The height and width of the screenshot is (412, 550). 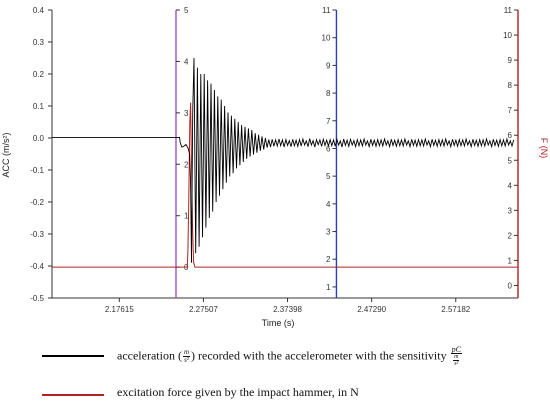 I want to click on legend-acc-unit: m s², so click(x=186, y=356).